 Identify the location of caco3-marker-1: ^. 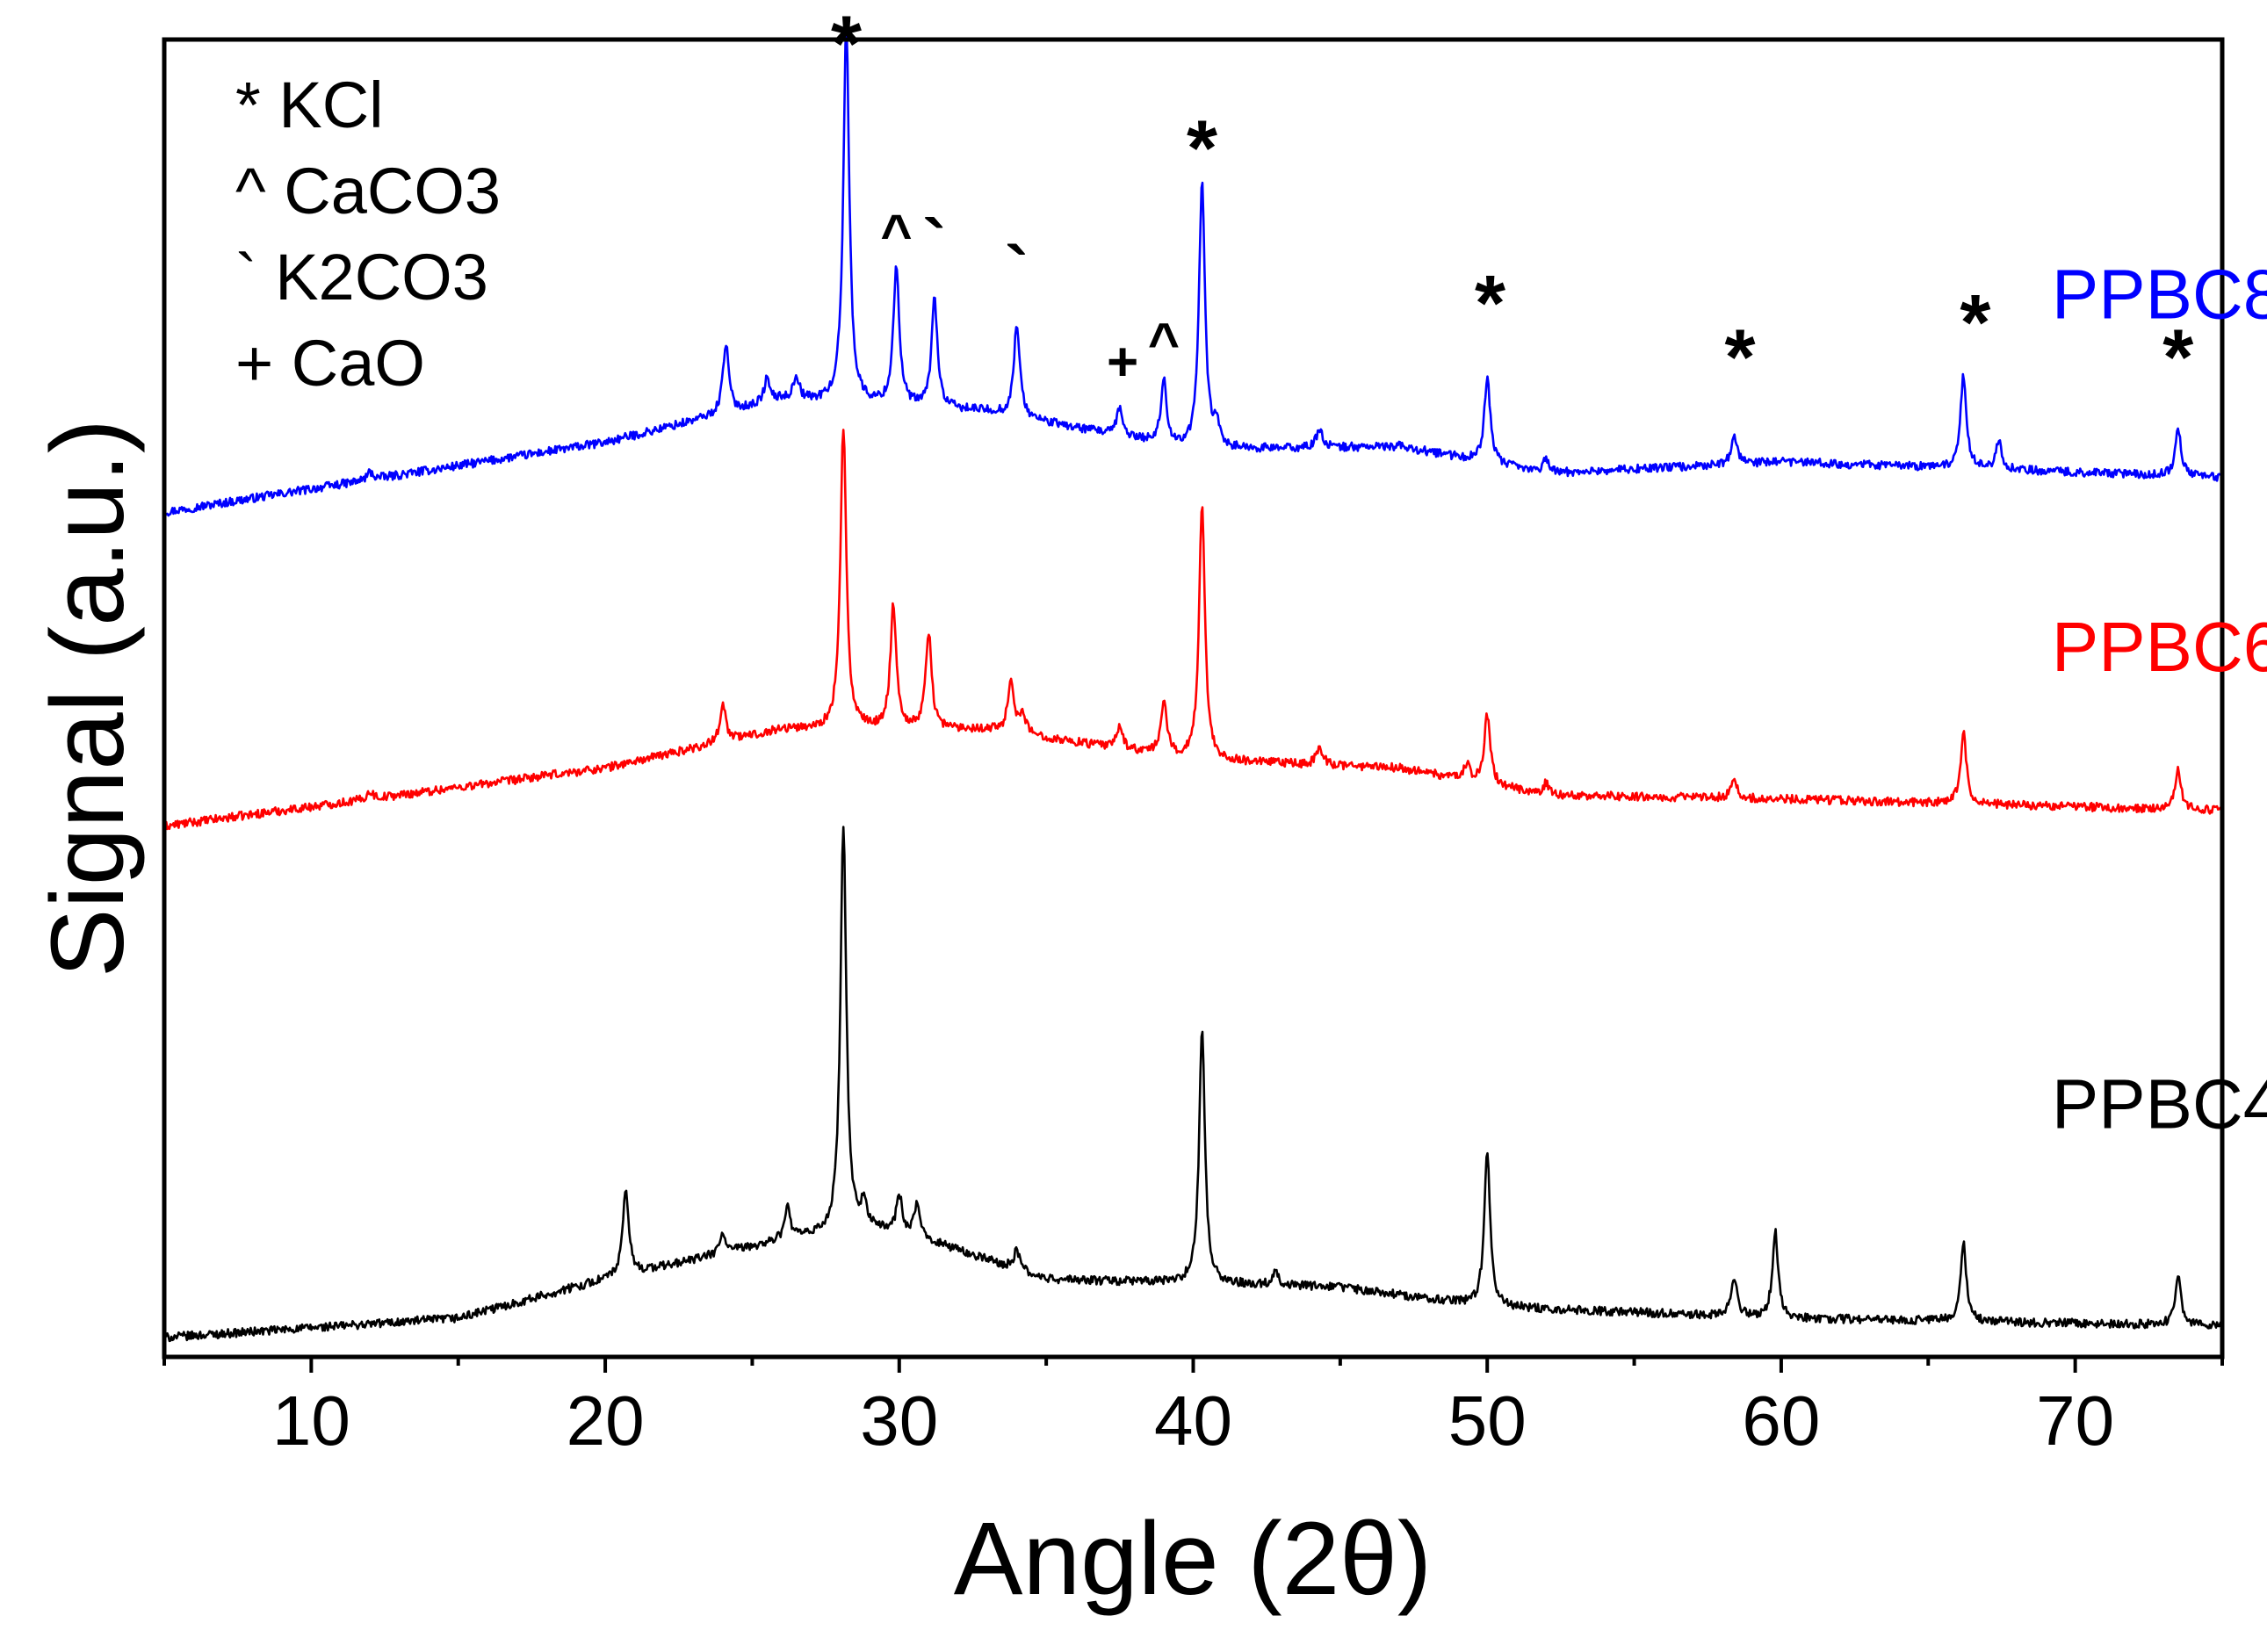
(896, 235).